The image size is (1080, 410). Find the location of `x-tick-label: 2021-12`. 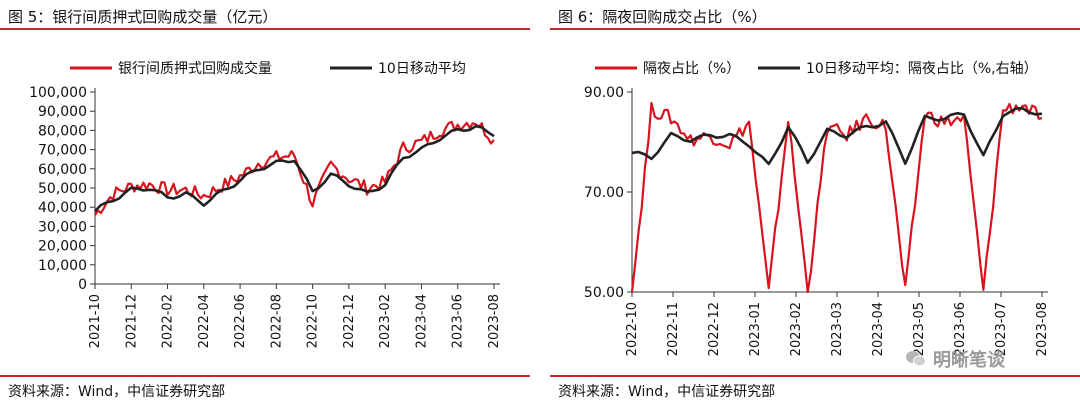

x-tick-label: 2021-12 is located at coordinates (131, 321).